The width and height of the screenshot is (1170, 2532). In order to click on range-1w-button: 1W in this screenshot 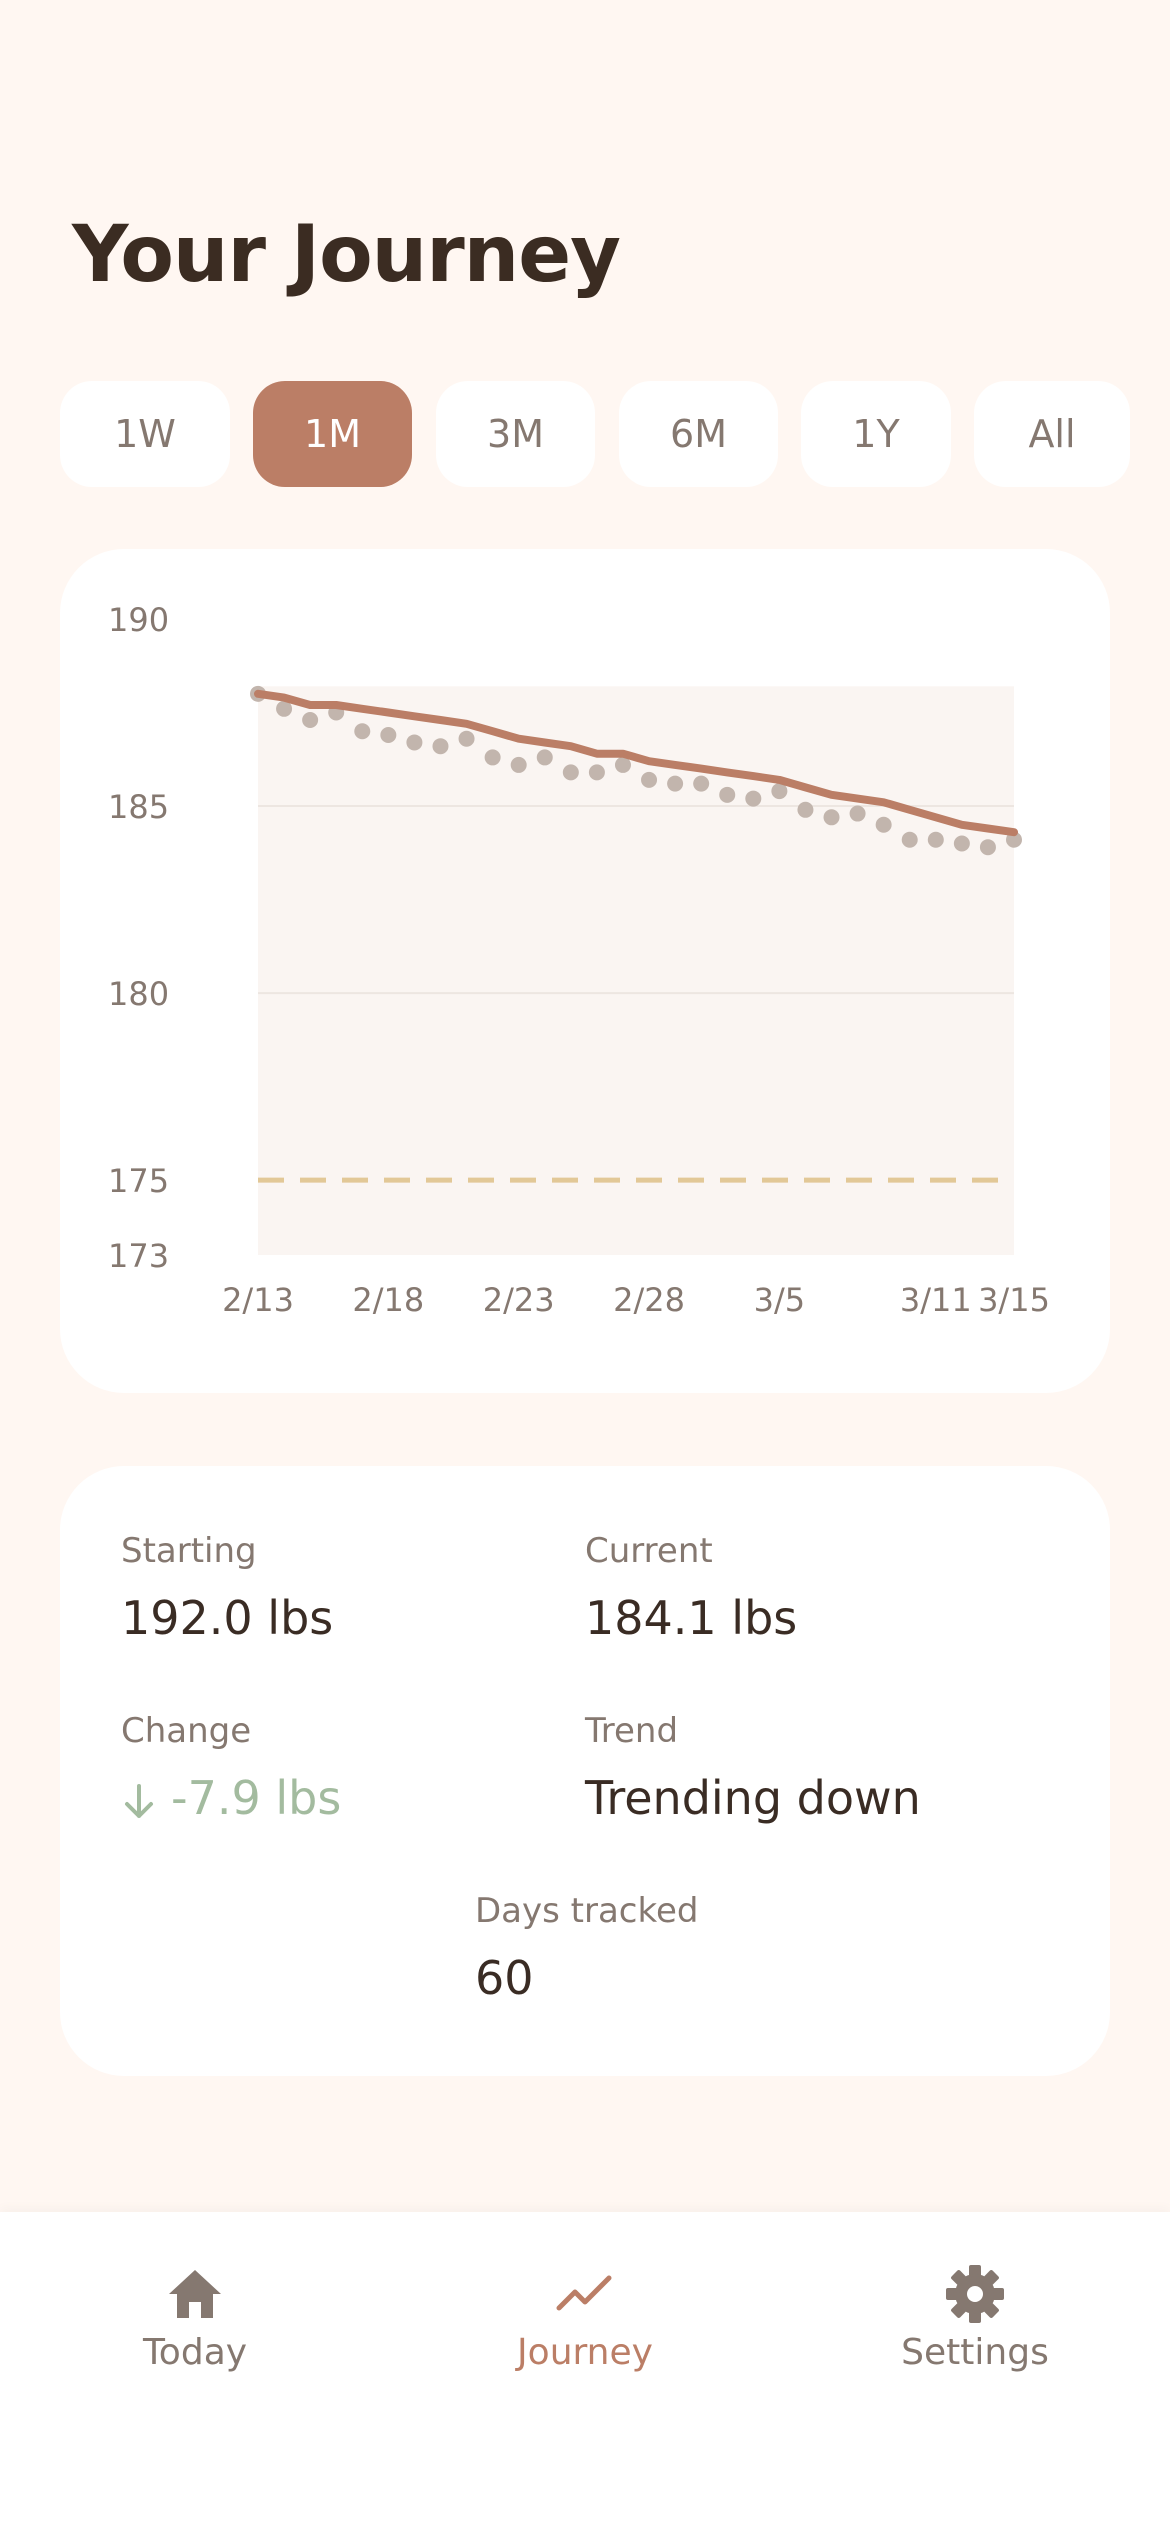, I will do `click(145, 434)`.